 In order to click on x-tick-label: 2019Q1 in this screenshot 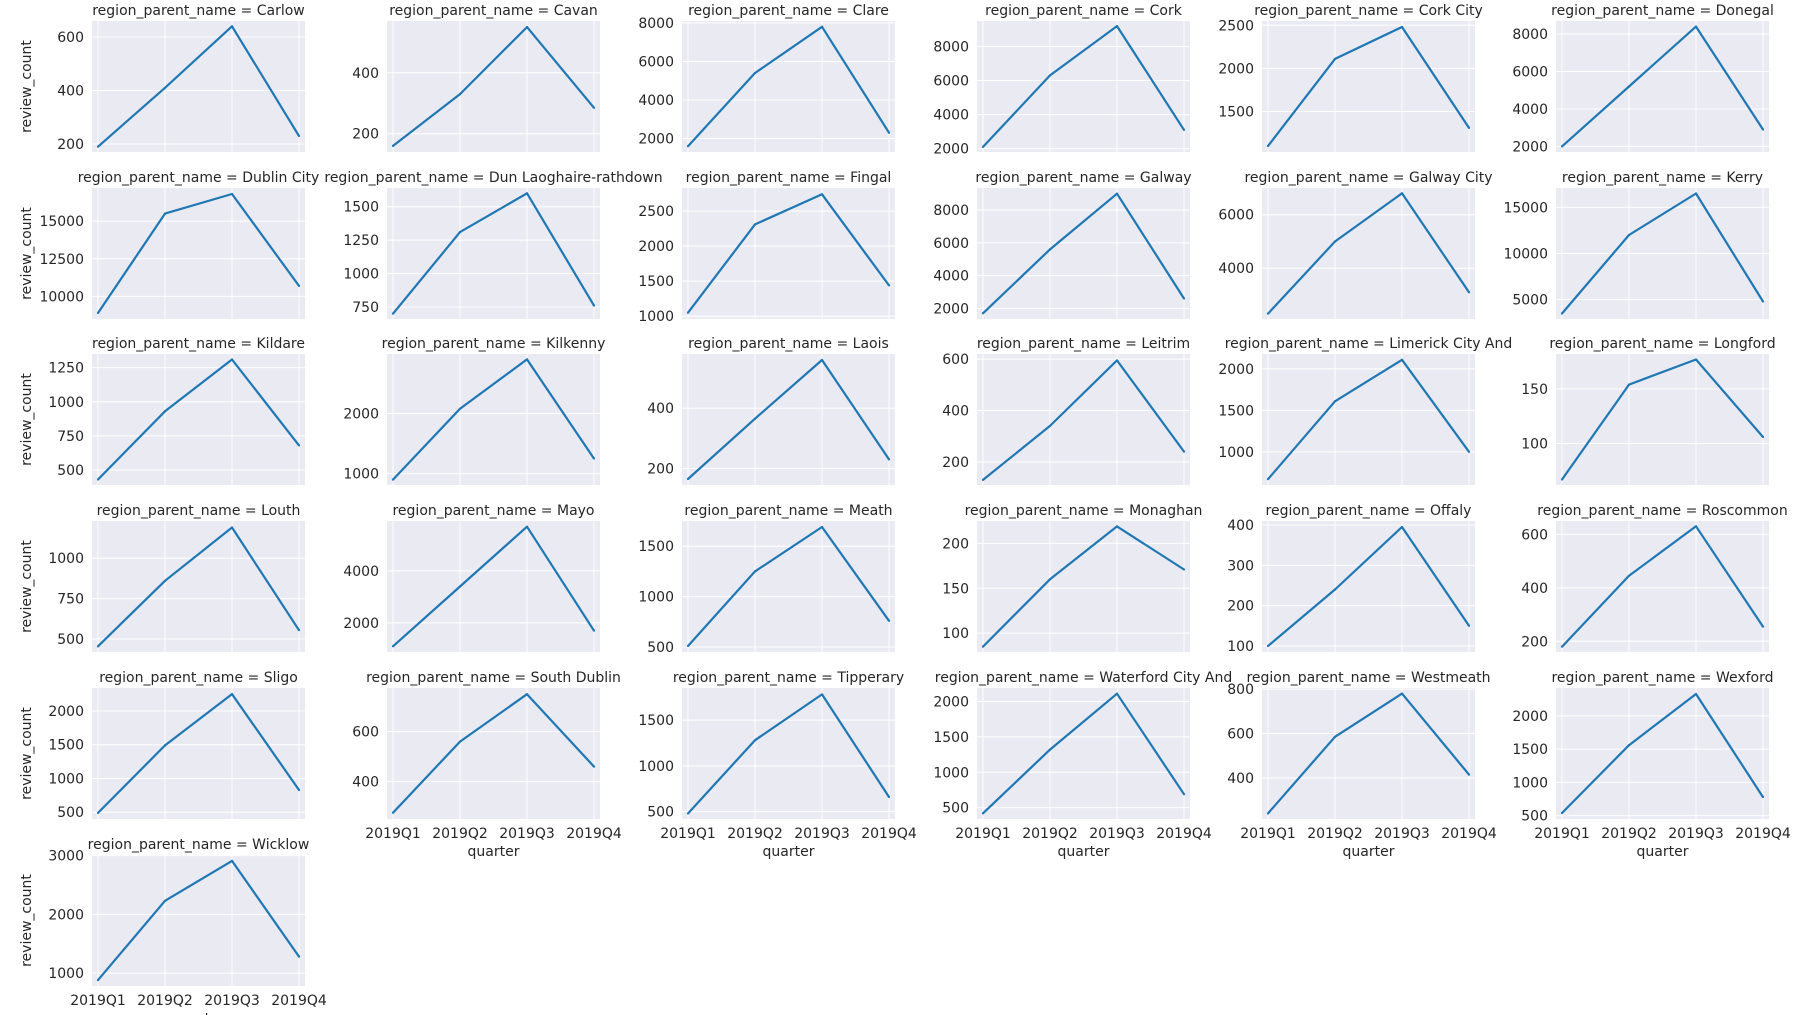, I will do `click(98, 1001)`.